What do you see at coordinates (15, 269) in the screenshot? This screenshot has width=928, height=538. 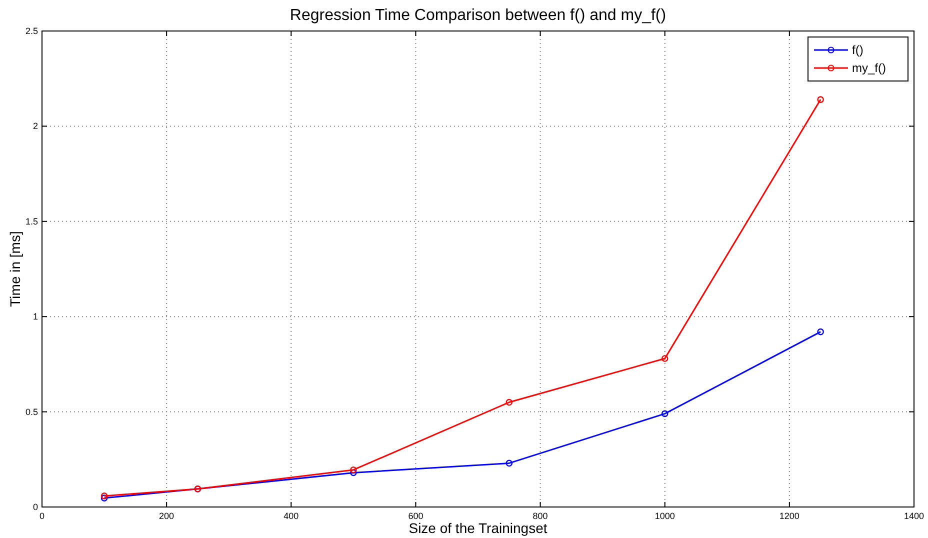 I see `y-axis-title: Time in [ms]` at bounding box center [15, 269].